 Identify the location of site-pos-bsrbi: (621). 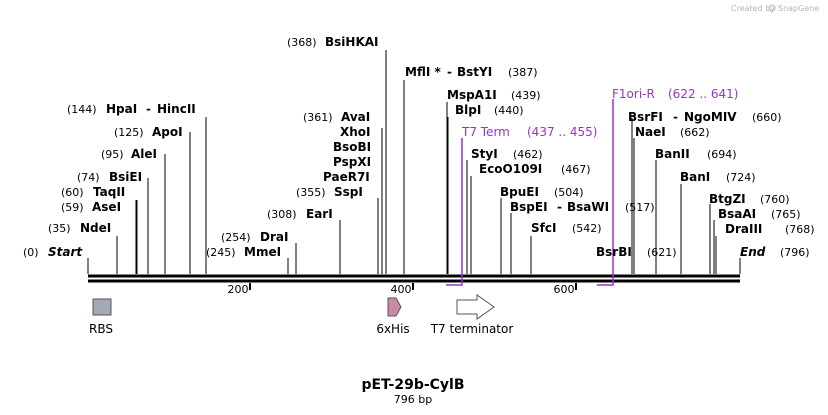
(662, 252).